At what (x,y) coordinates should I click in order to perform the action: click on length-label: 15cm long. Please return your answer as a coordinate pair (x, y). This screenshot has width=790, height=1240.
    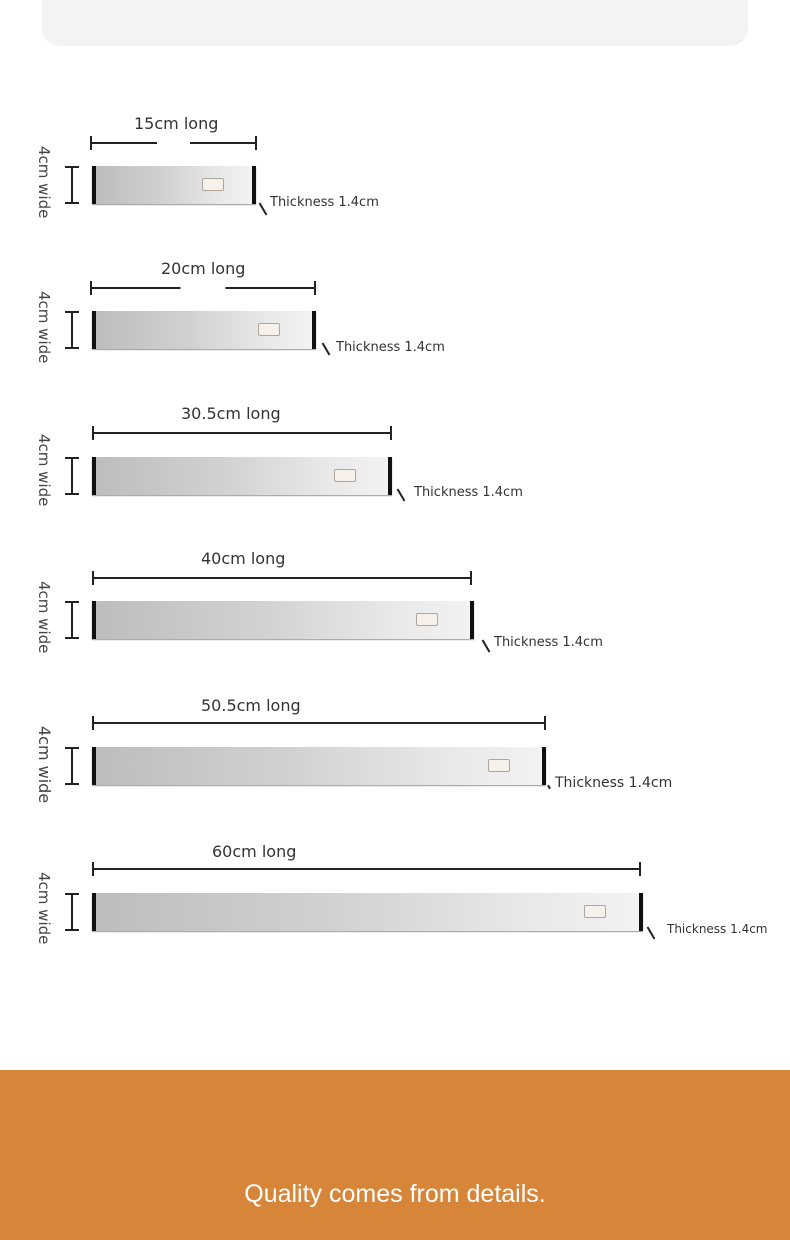
    Looking at the image, I should click on (176, 123).